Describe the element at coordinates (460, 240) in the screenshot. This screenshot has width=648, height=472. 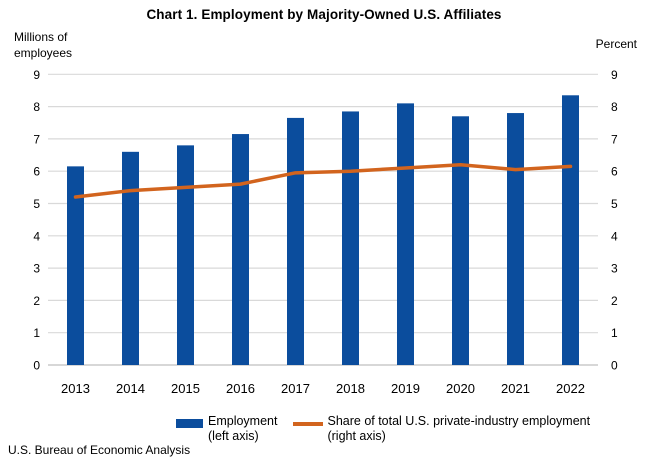
I see `bar-2020` at that location.